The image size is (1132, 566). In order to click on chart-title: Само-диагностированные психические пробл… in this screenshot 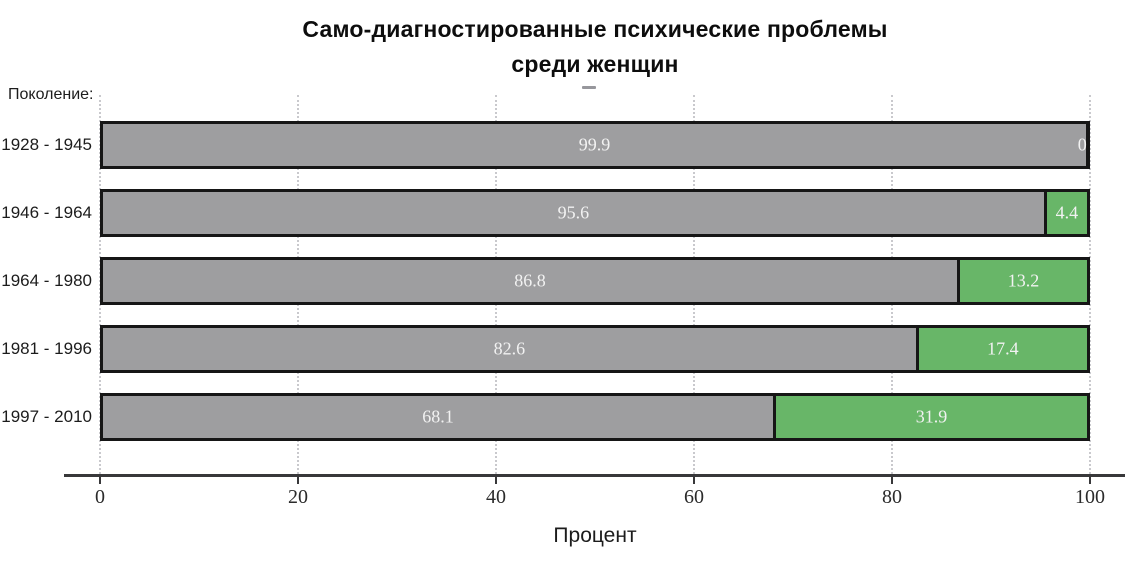, I will do `click(595, 47)`.